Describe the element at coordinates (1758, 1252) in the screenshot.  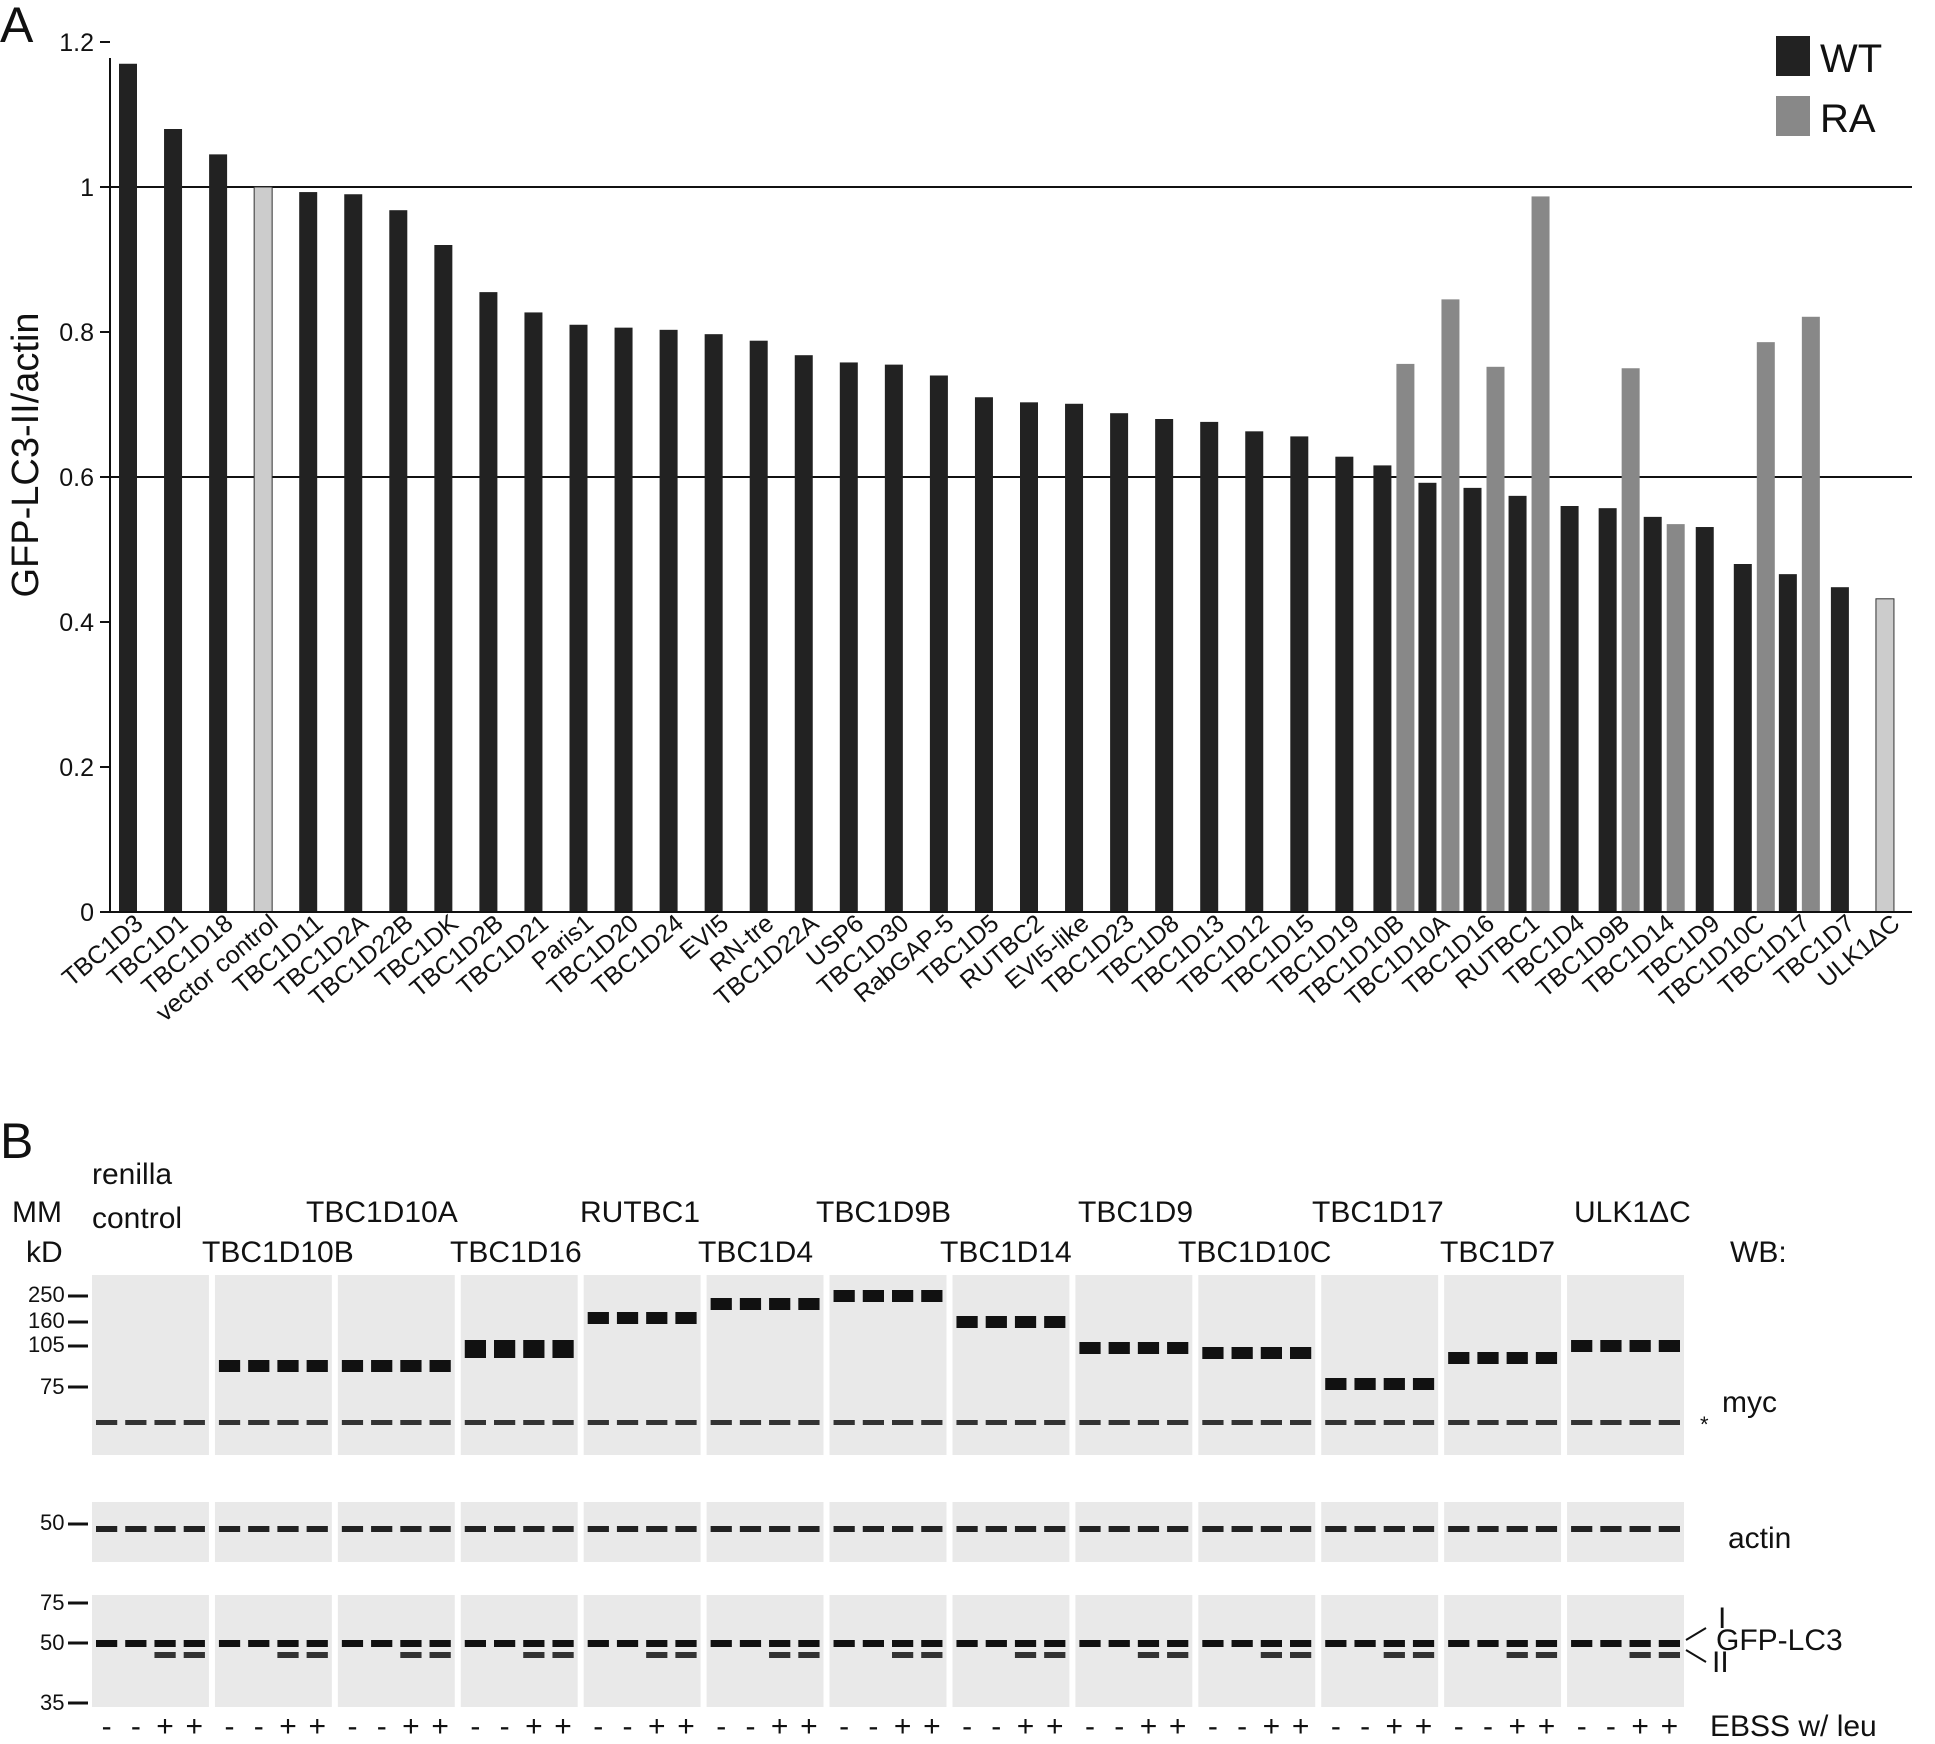
I see `wb-header: WB:` at that location.